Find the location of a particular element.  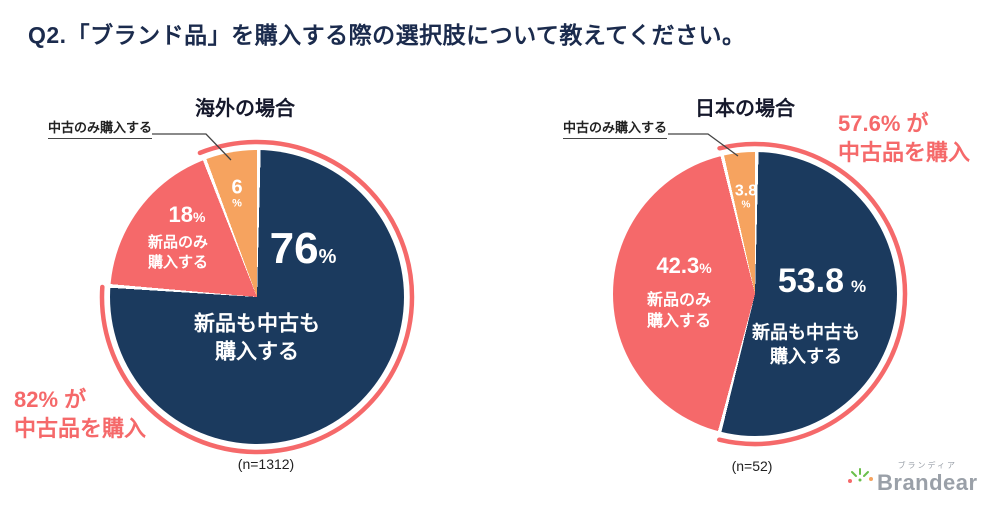

slice-percent-used-only: 6% is located at coordinates (237, 193).